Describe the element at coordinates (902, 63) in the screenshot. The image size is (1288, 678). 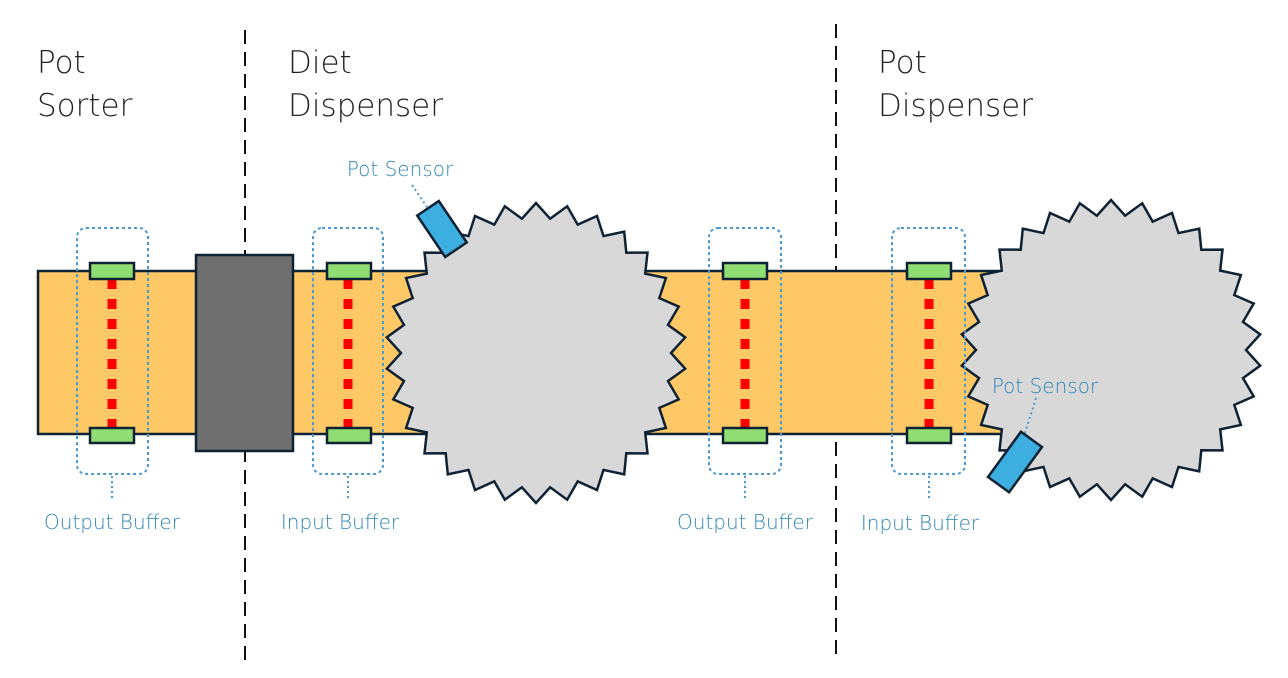
I see `section-title-pot-dispenser: Pot` at that location.